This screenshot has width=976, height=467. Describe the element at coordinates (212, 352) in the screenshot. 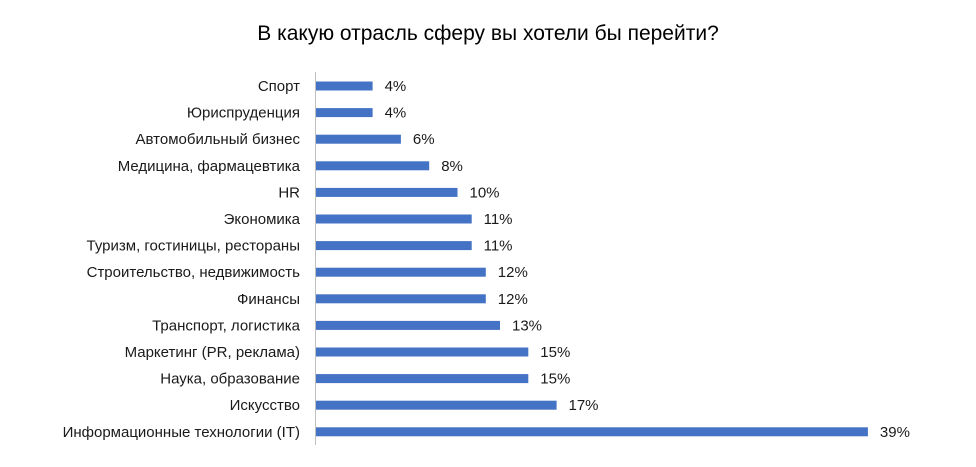

I see `category-label: Маркетинг (PR, реклама)` at that location.